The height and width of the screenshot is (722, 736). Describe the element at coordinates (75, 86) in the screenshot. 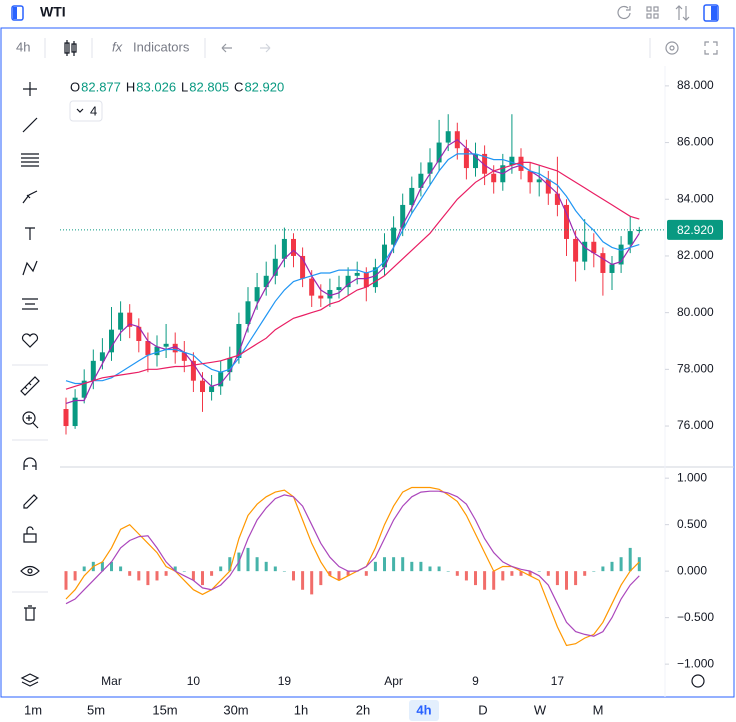

I see `legend-key: O` at that location.